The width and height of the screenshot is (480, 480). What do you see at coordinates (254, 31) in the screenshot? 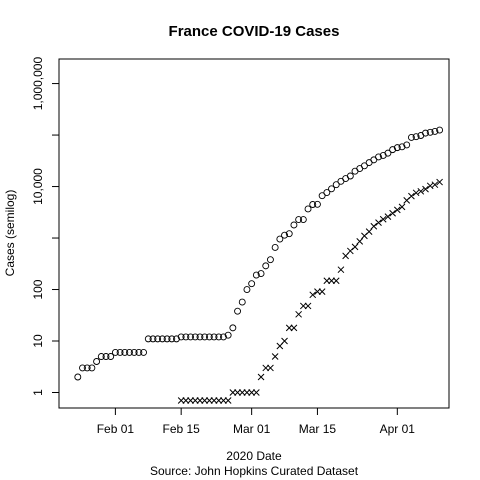
I see `chart-title: France COVID-19 Cases` at bounding box center [254, 31].